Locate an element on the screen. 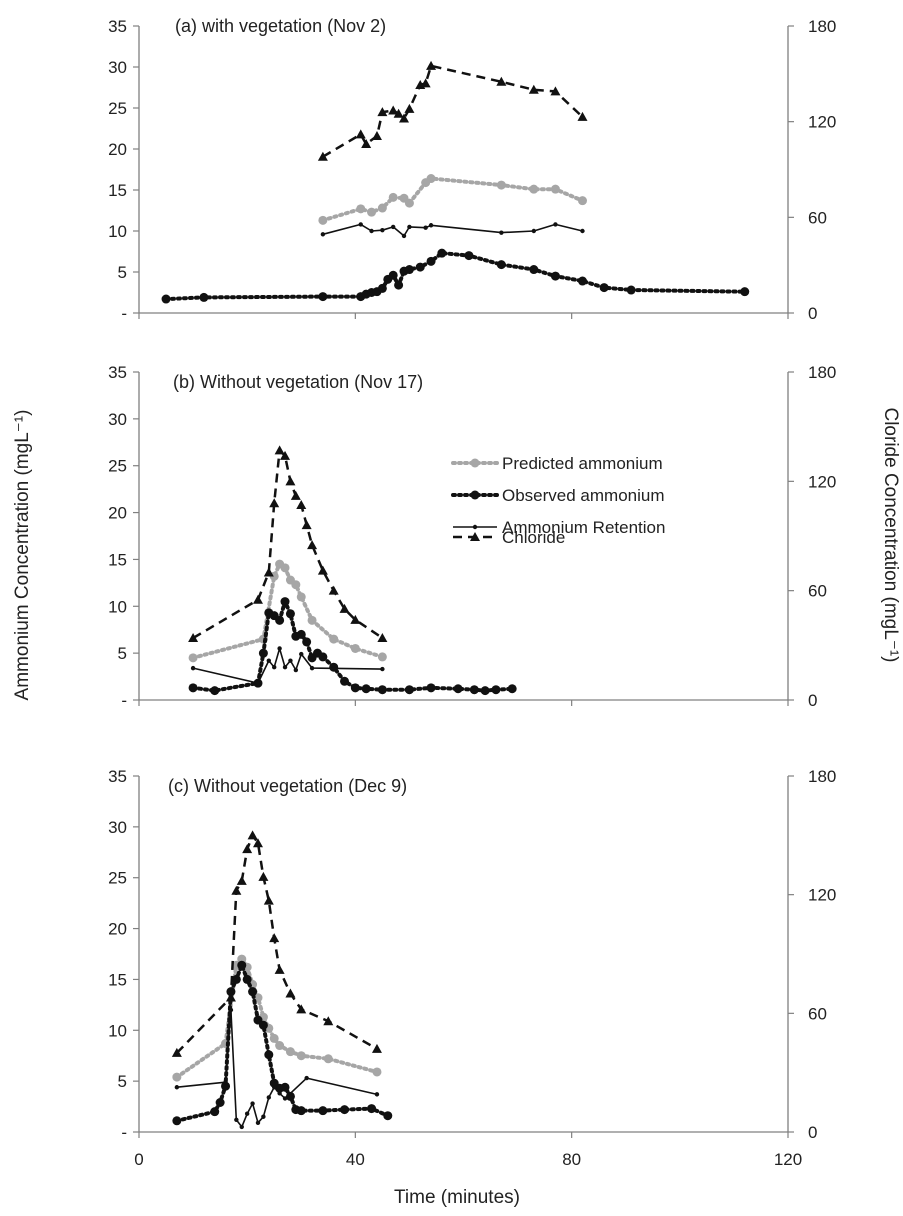  panel-b-marks is located at coordinates (352, 570).